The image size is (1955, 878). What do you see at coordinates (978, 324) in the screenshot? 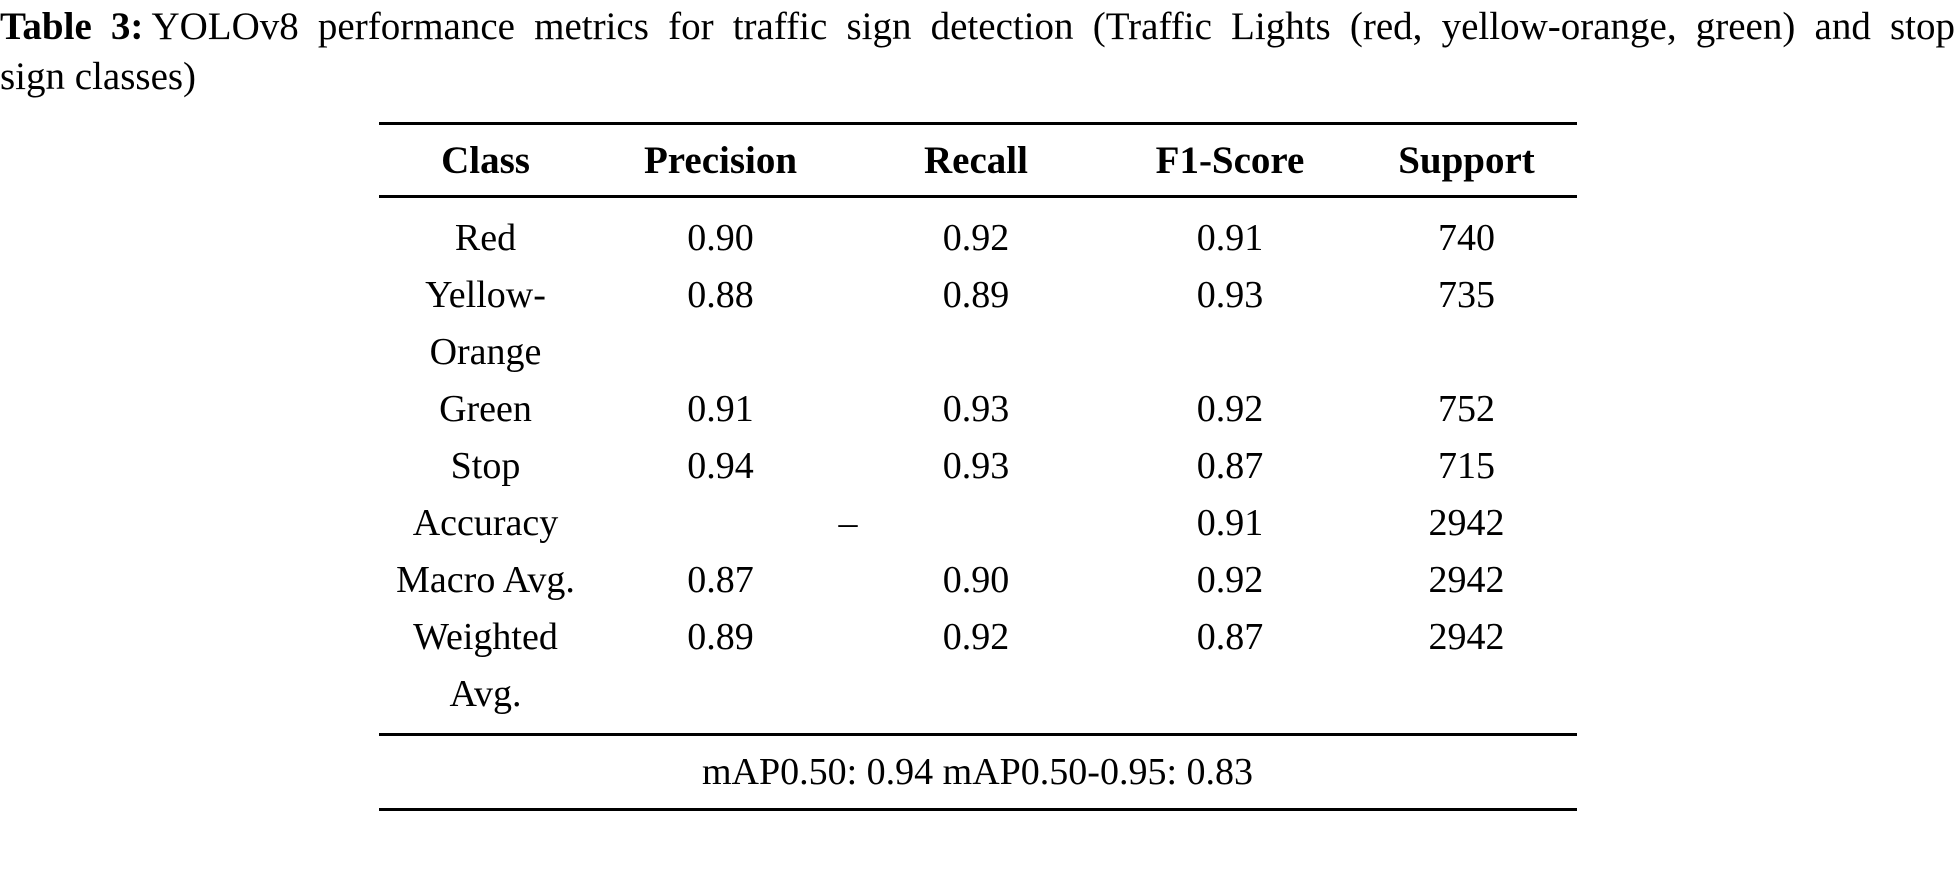
I see `row-yellow-orange: Yellow-Orange 0.88 0.89 0.93 735` at bounding box center [978, 324].